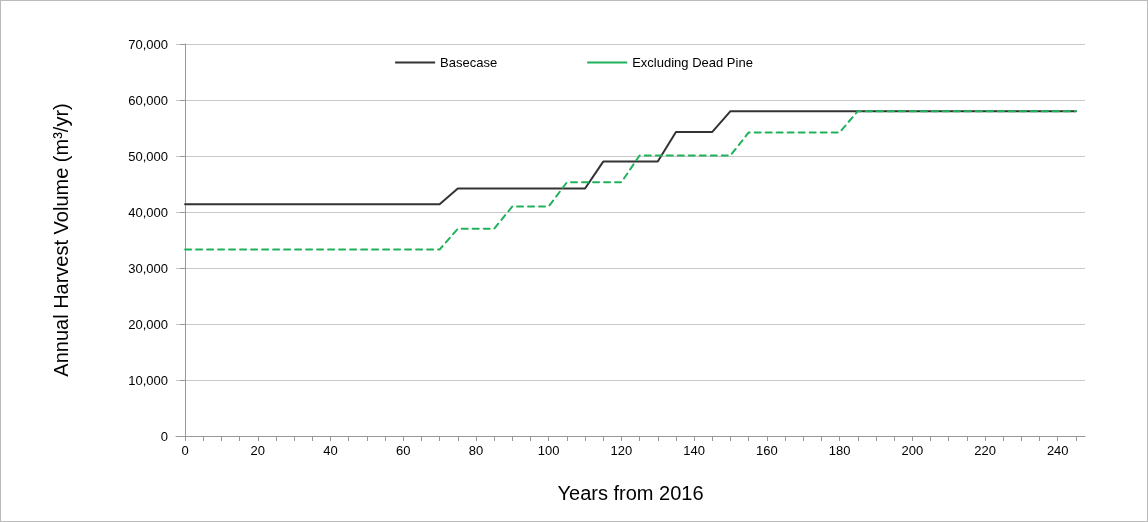 The height and width of the screenshot is (522, 1148). Describe the element at coordinates (185, 450) in the screenshot. I see `x-tick-label: 0` at that location.